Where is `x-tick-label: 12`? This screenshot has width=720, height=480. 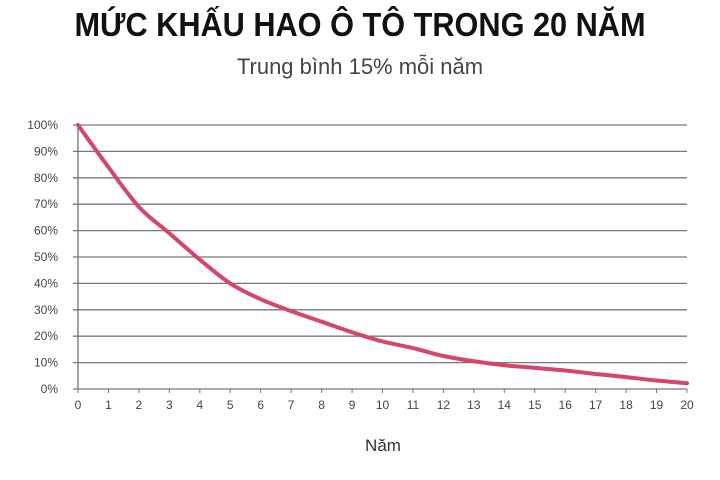 x-tick-label: 12 is located at coordinates (444, 405).